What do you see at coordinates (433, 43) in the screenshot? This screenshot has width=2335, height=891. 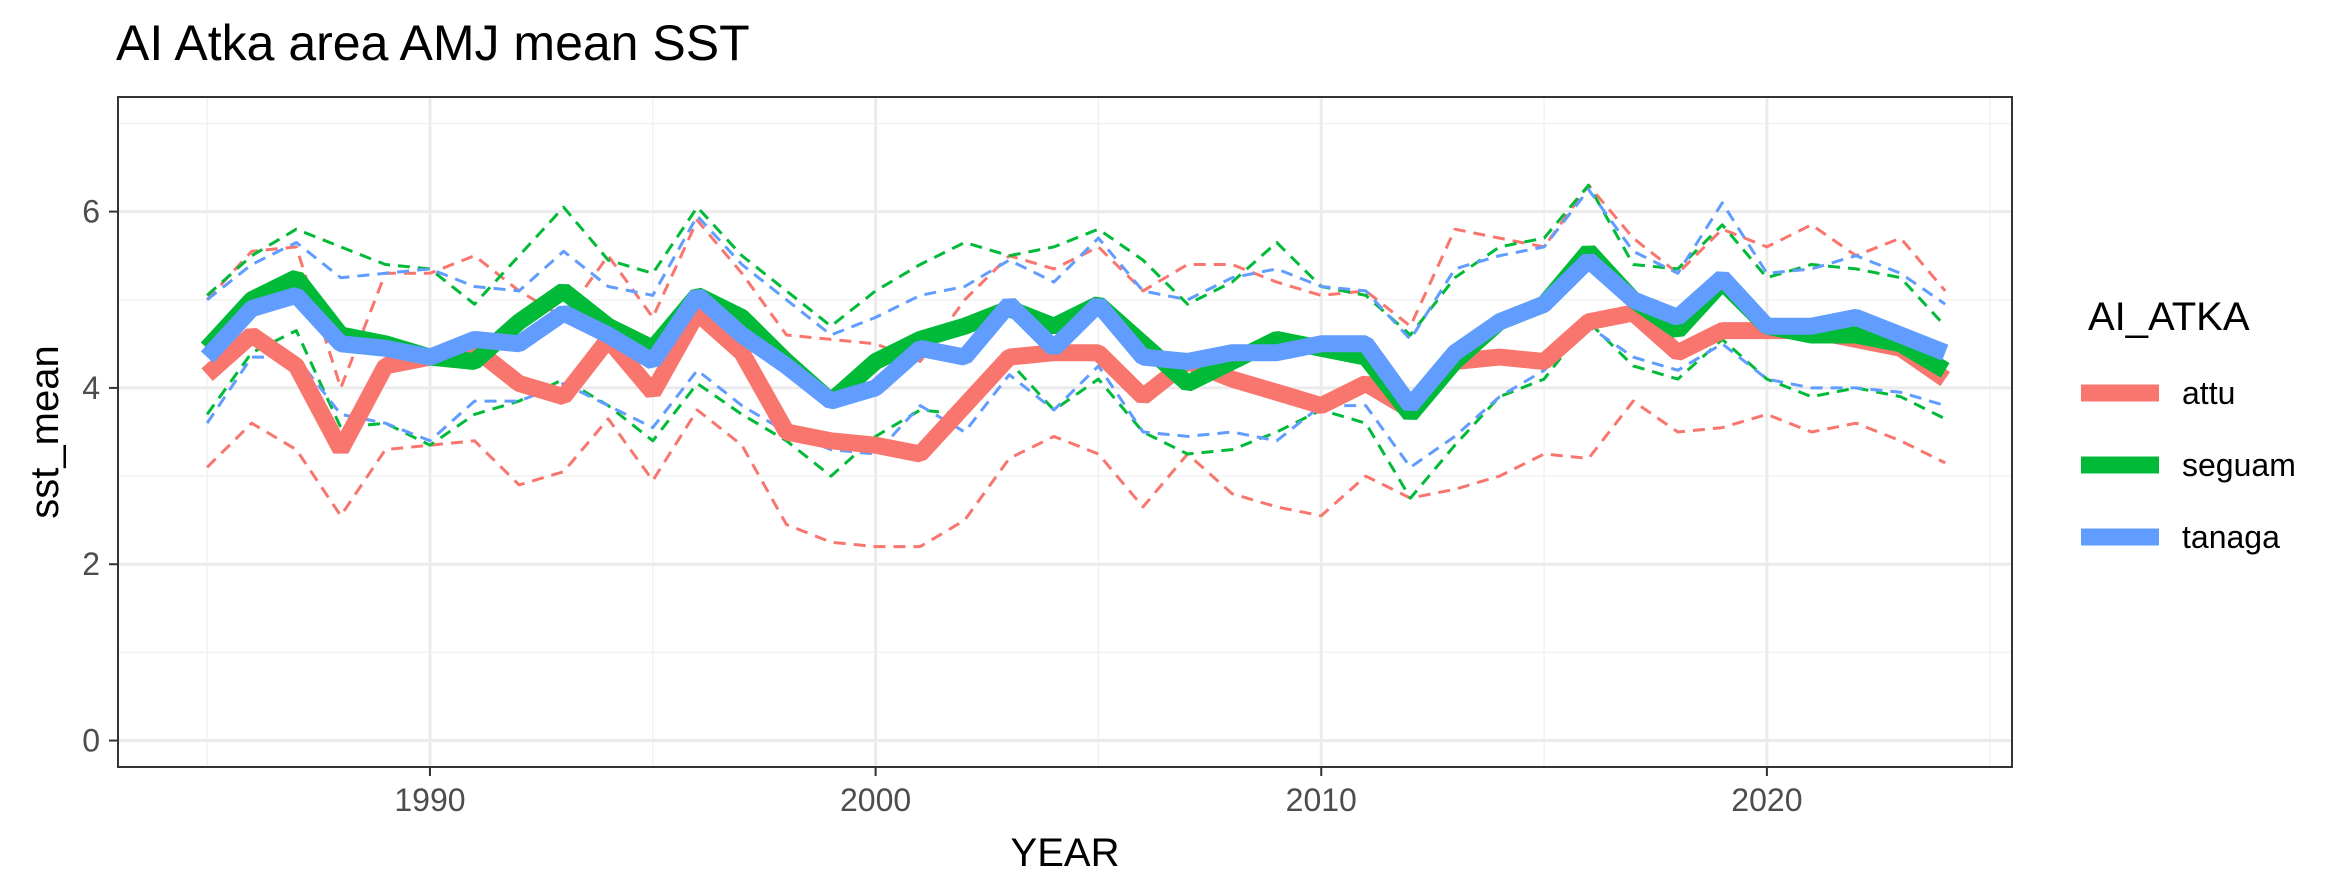 I see `chart-title: AI Atka area AMJ mean SST` at bounding box center [433, 43].